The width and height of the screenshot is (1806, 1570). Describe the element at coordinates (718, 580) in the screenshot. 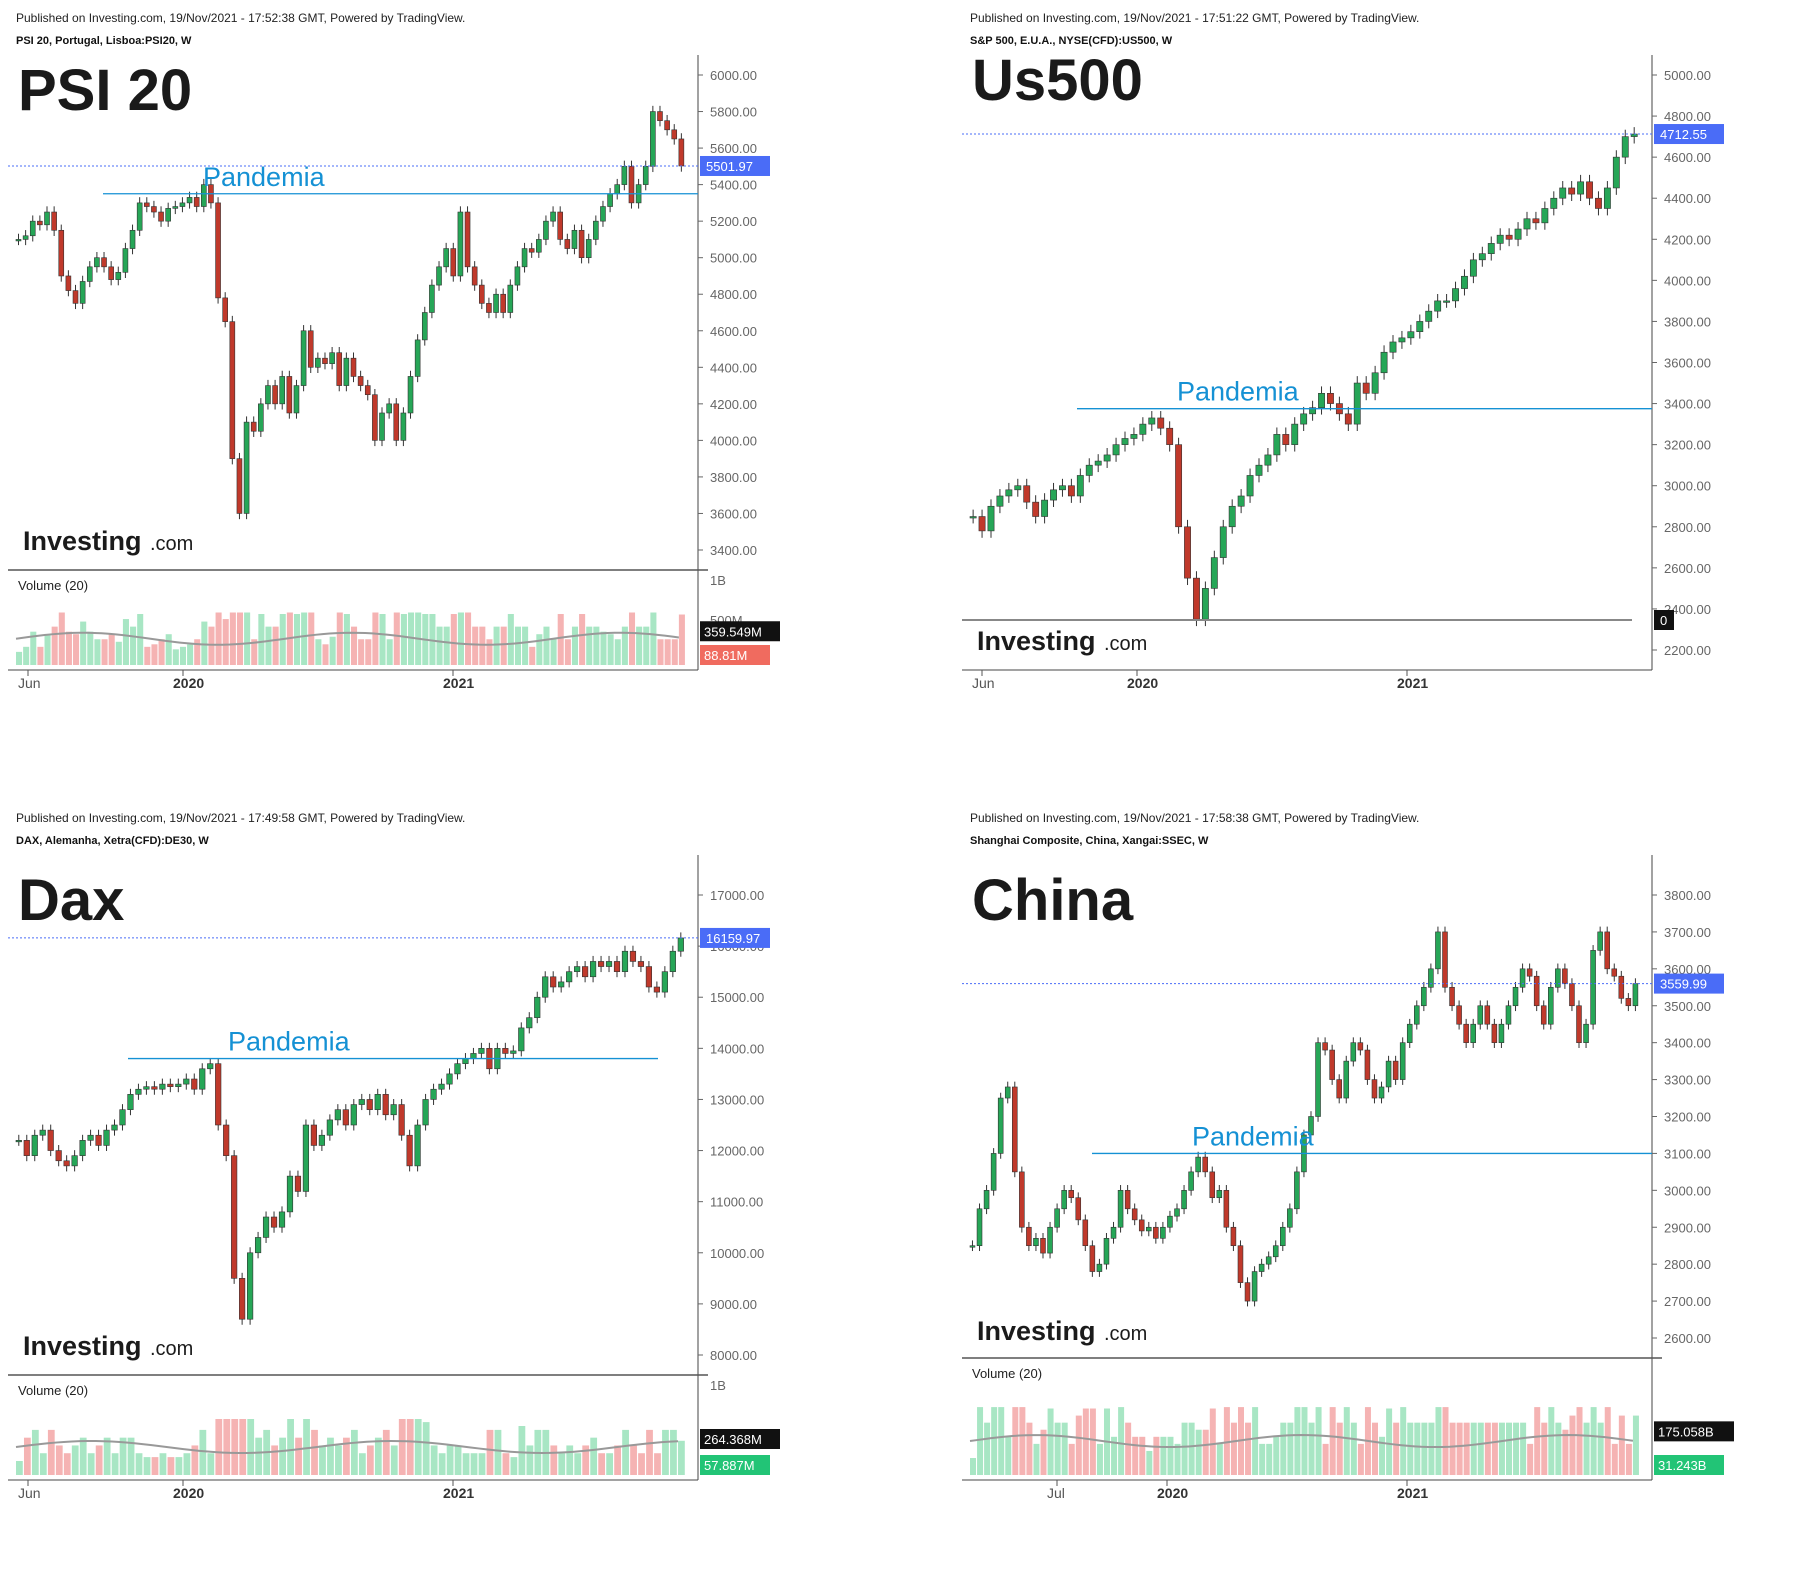

I see `volume-axis-label: 1B` at that location.